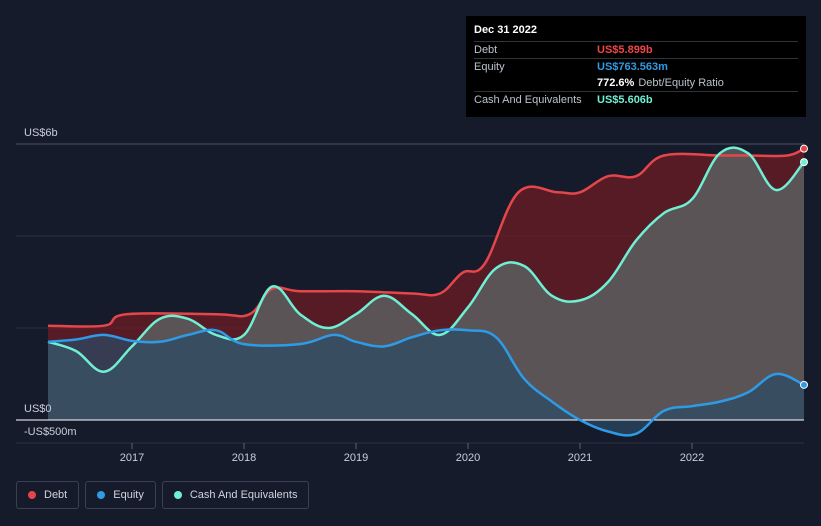 The image size is (821, 526). I want to click on x-axis: 2017 2018 2019 2020 2021 2022, so click(412, 453).